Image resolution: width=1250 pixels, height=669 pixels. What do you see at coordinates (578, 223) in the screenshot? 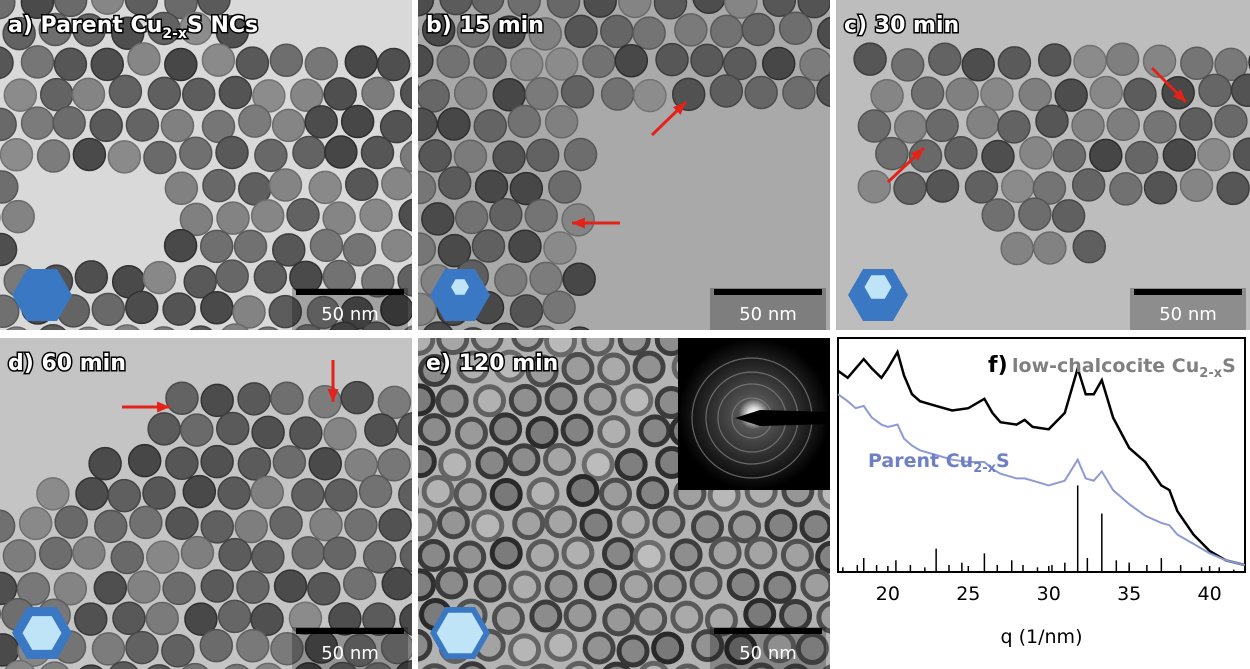
I see `red-arrowhead` at bounding box center [578, 223].